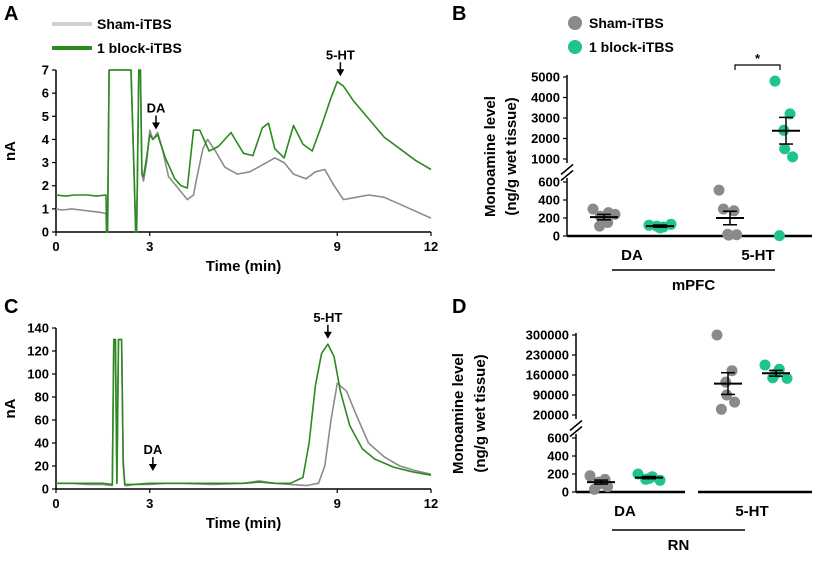 The image size is (816, 563). Describe the element at coordinates (10, 151) in the screenshot. I see `a-y-axis-label: nA` at that location.